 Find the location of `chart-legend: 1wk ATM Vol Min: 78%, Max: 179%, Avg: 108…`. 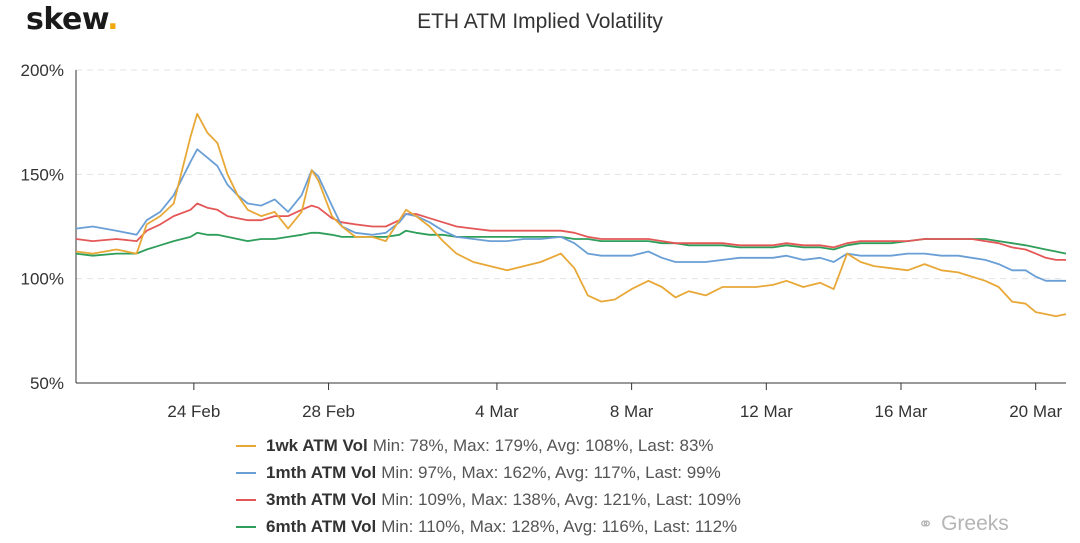

chart-legend: 1wk ATM Vol Min: 78%, Max: 179%, Avg: 108… is located at coordinates (488, 486).